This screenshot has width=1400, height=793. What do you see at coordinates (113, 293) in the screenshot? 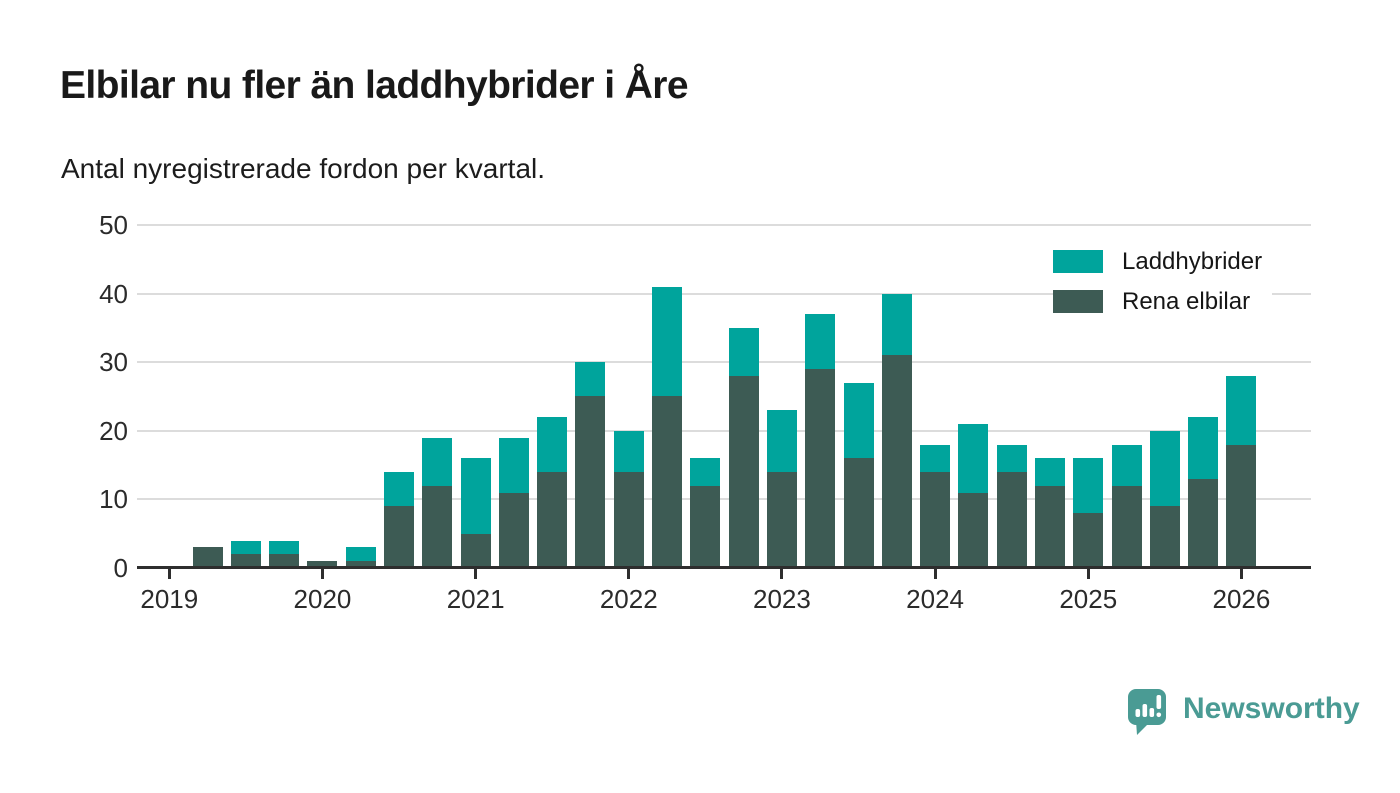
I see `y-axis-label-40: 40` at bounding box center [113, 293].